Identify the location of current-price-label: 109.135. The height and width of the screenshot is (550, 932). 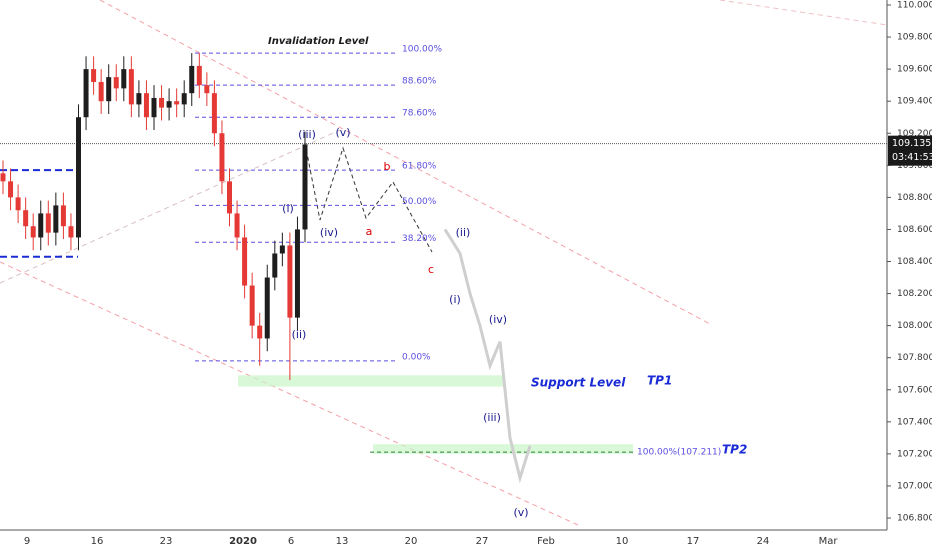
(911, 143).